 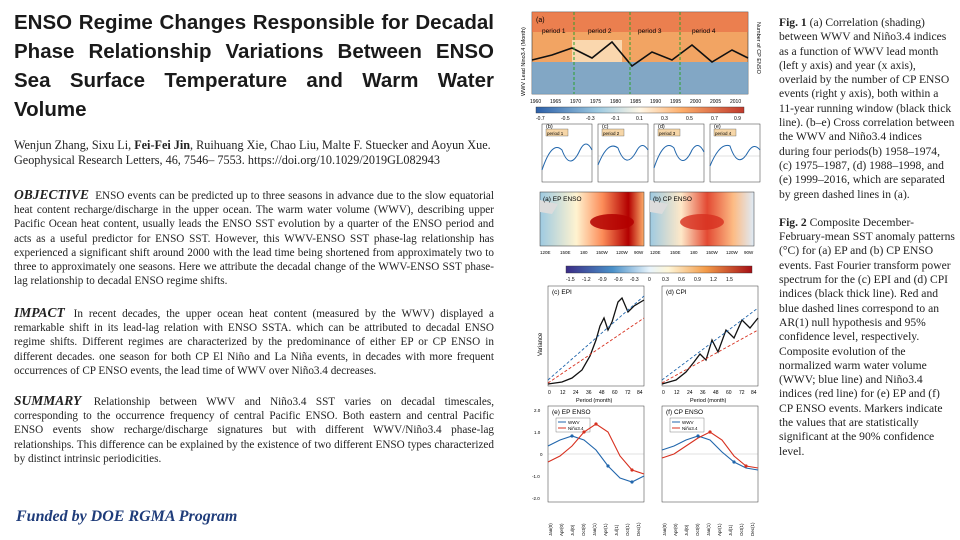 What do you see at coordinates (537, 410) in the screenshot?
I see `fig2-evo-y-tick: 2.0` at bounding box center [537, 410].